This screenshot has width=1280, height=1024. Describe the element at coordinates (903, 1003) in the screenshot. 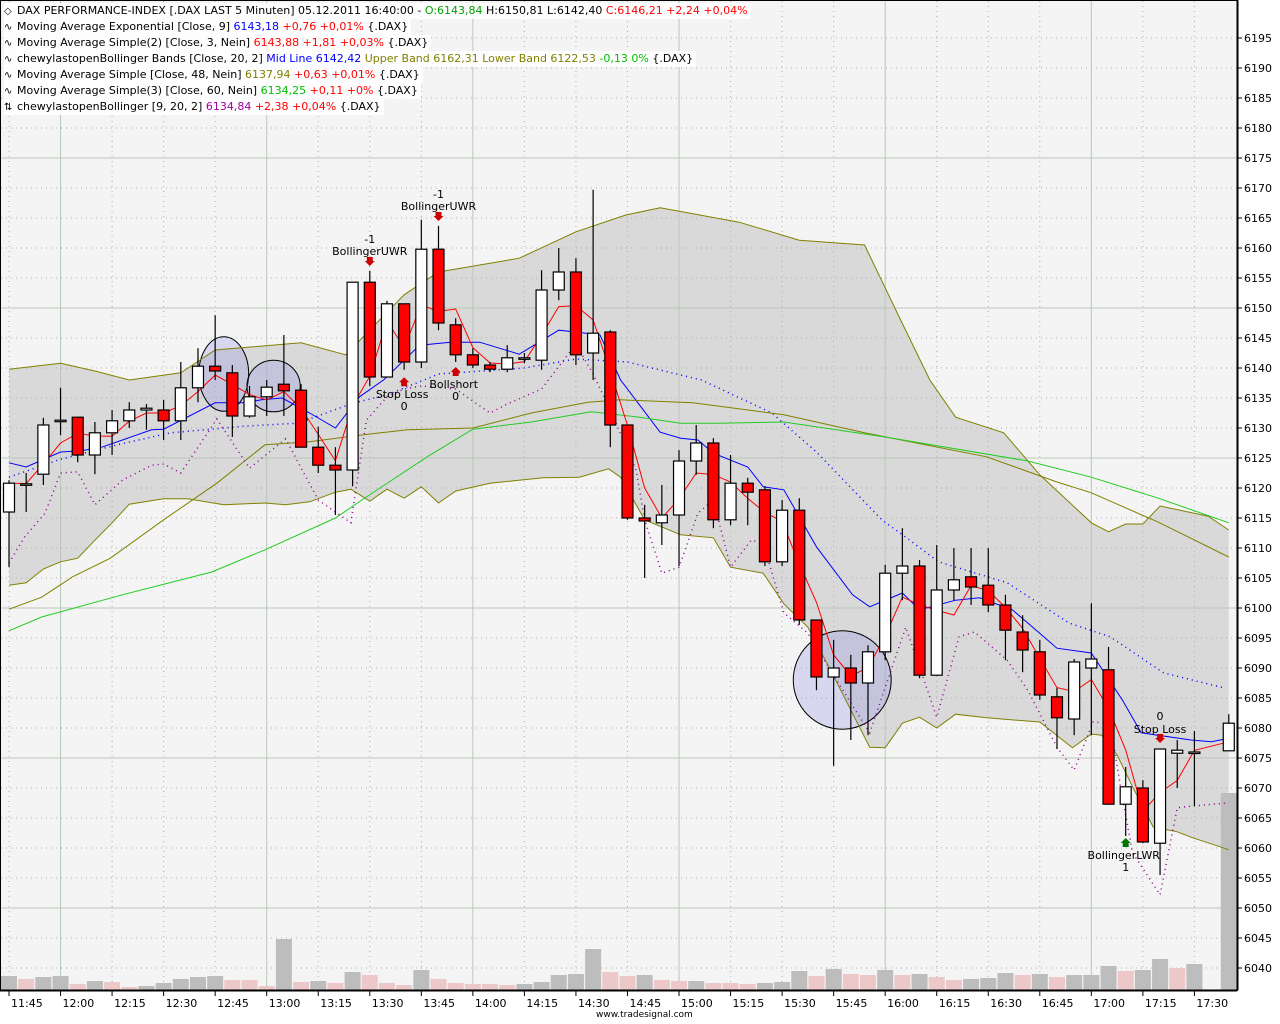

I see `x-tick-label: 16:00` at that location.